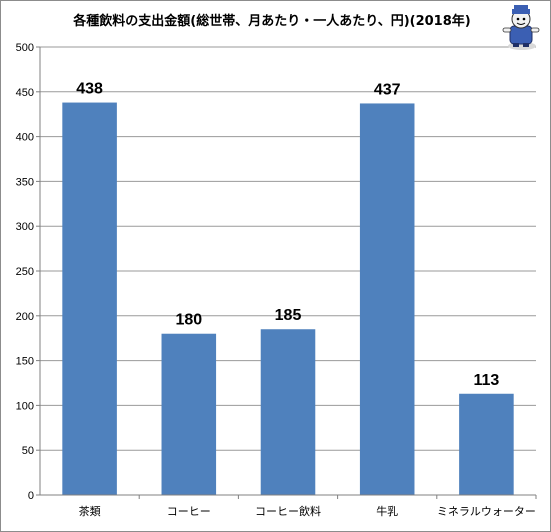 This screenshot has height=532, width=551. Describe the element at coordinates (387, 89) in the screenshot. I see `data-label: 437` at that location.